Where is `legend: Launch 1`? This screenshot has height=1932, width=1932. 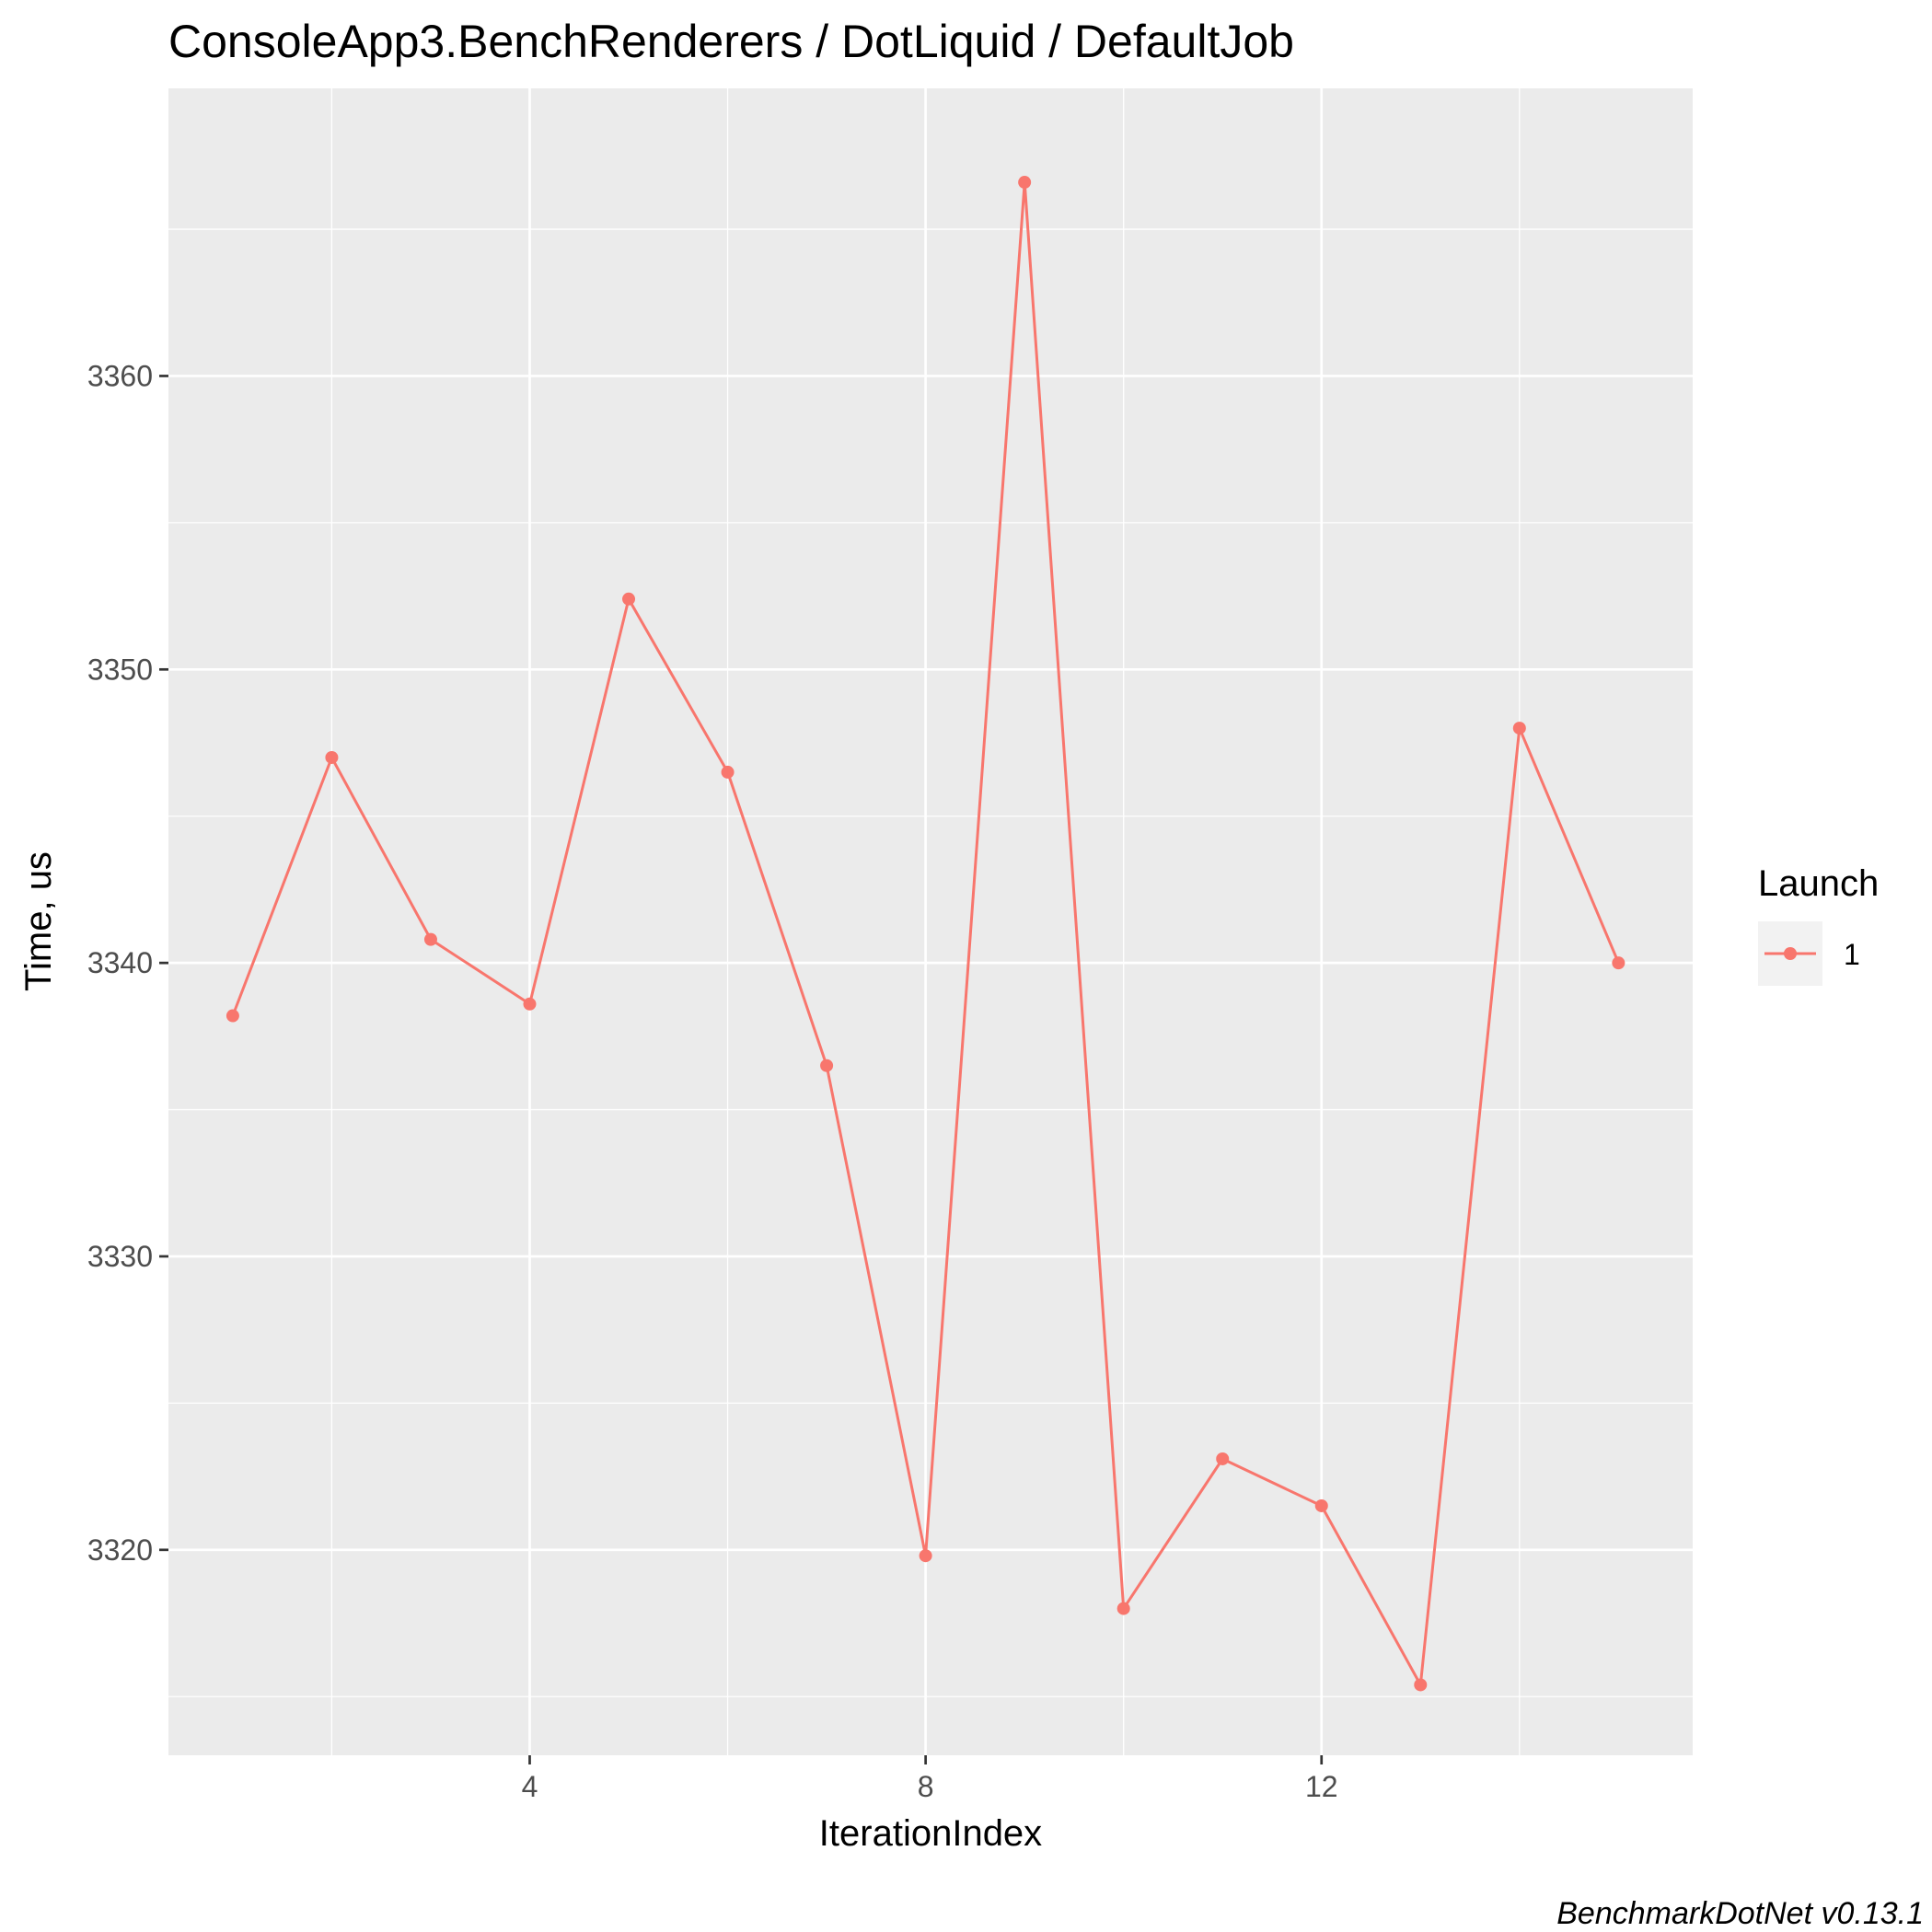 legend: Launch 1 is located at coordinates (1819, 925).